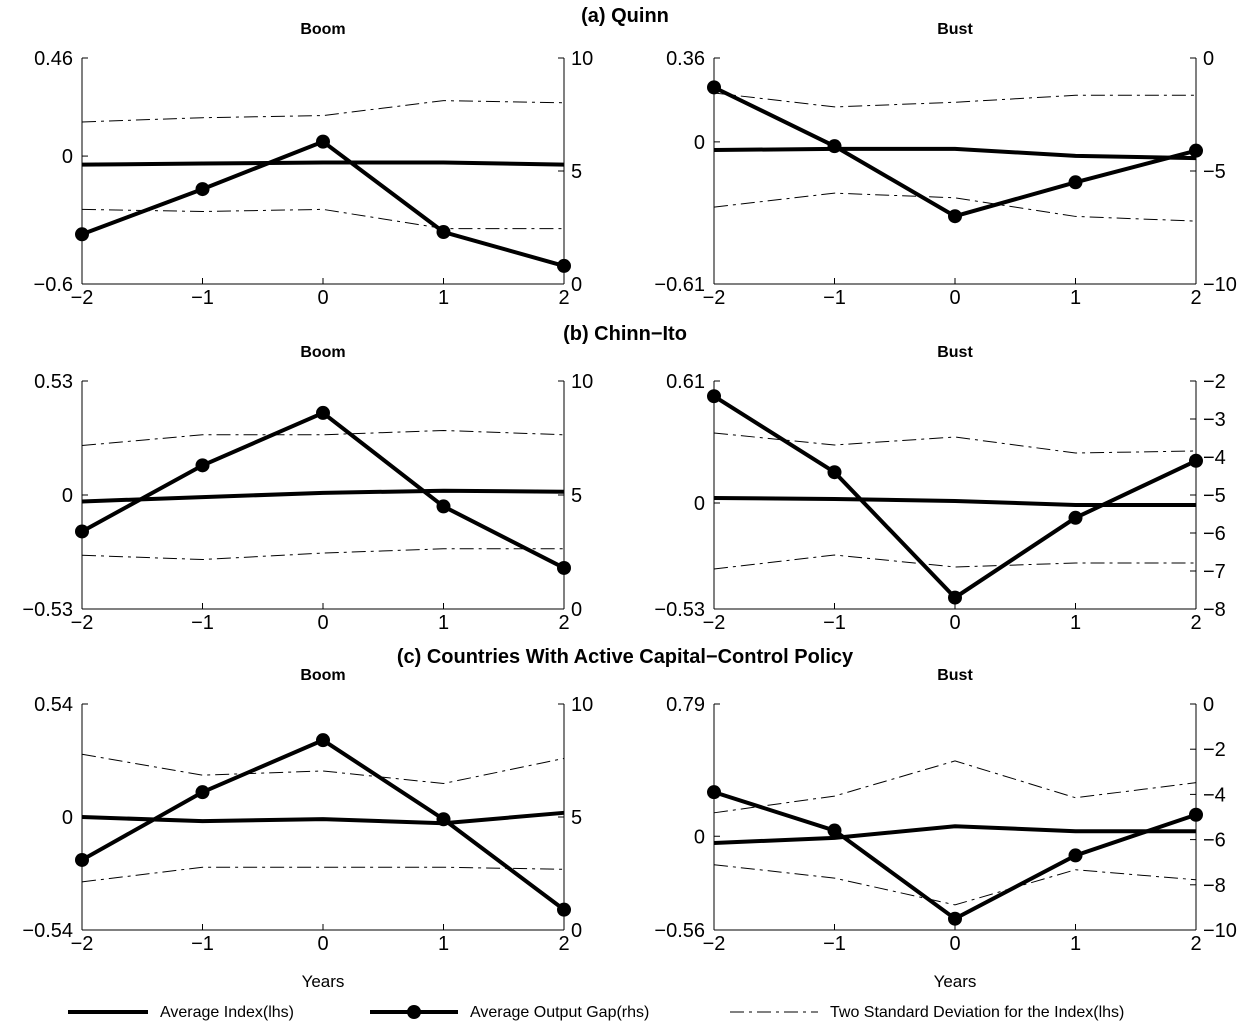 The image size is (1251, 1030). I want to click on y-tick-label-right: −5, so click(1214, 172).